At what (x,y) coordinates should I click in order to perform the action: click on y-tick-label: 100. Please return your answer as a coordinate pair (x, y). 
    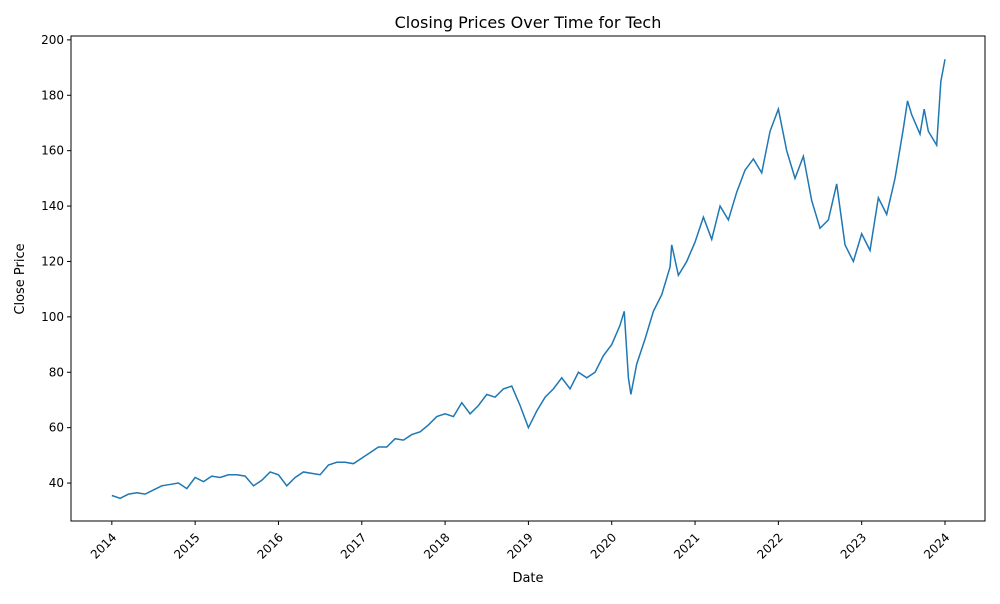
    Looking at the image, I should click on (52, 317).